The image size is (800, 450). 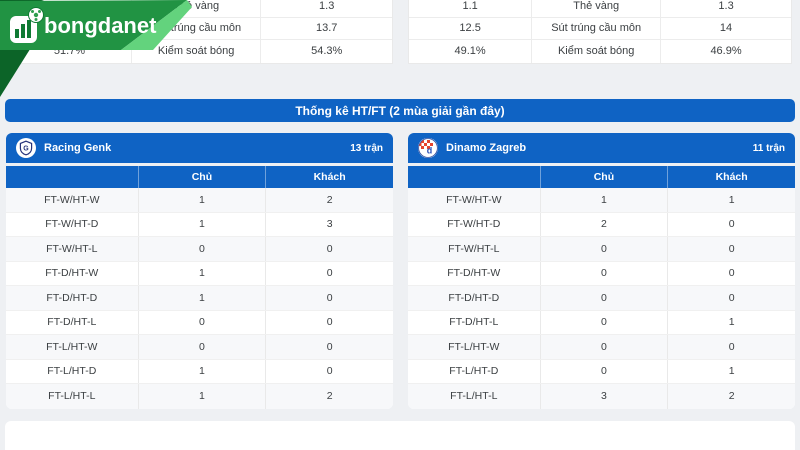 I want to click on table-row: FT-L/HT-L 1 2, so click(x=199, y=396).